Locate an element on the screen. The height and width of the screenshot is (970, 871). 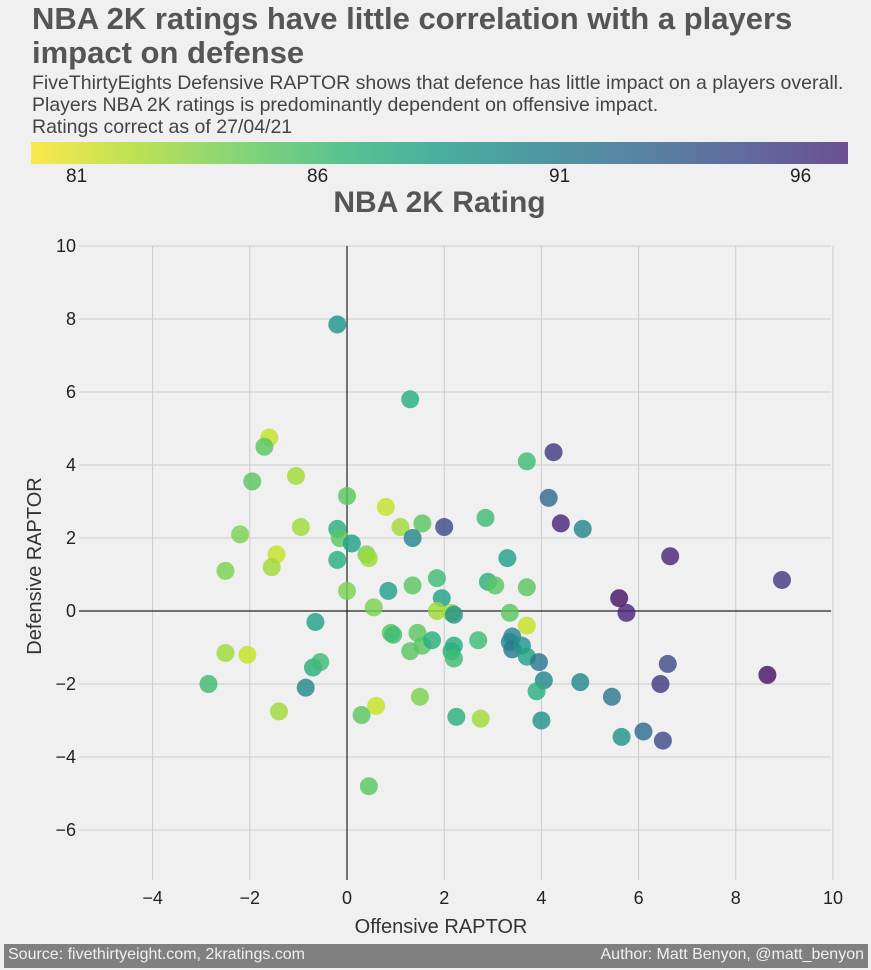
y-tick-label: 10 is located at coordinates (66, 246).